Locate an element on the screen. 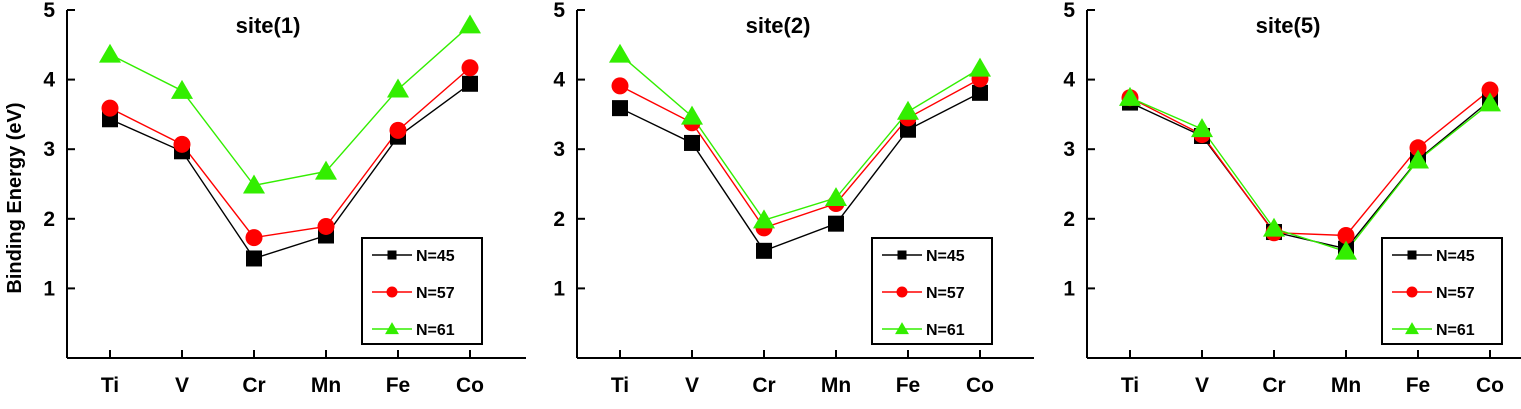 This screenshot has height=409, width=1521. chart-title: site(2) is located at coordinates (778, 25).